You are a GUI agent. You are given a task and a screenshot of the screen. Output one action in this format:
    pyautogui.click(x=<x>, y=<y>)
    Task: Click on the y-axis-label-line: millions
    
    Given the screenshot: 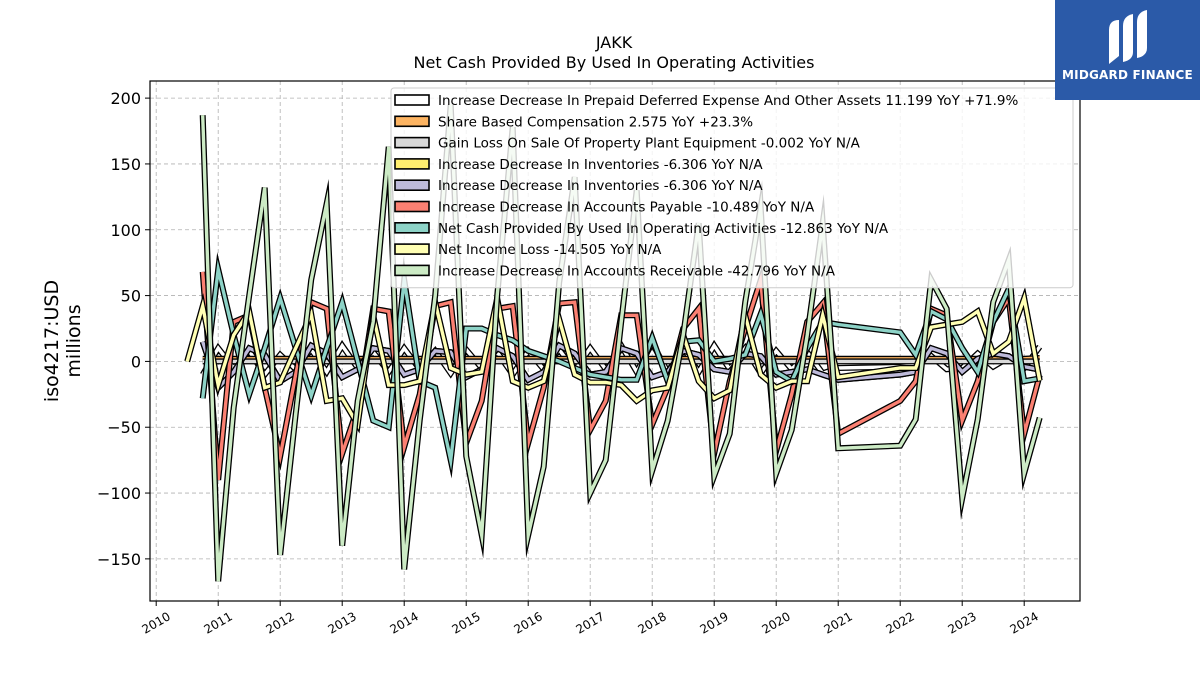 What is the action you would take?
    pyautogui.click(x=74, y=340)
    